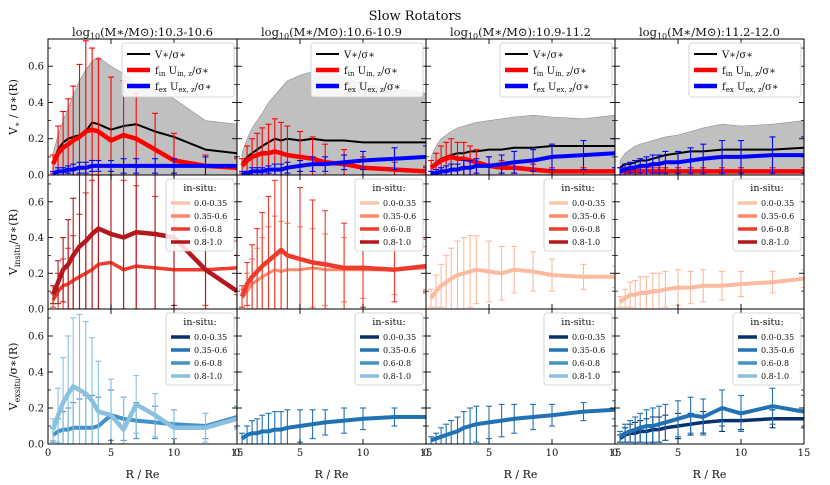 The width and height of the screenshot is (830, 485). Describe the element at coordinates (548, 55) in the screenshot. I see `legend-label-a: V∗/σ∗` at that location.